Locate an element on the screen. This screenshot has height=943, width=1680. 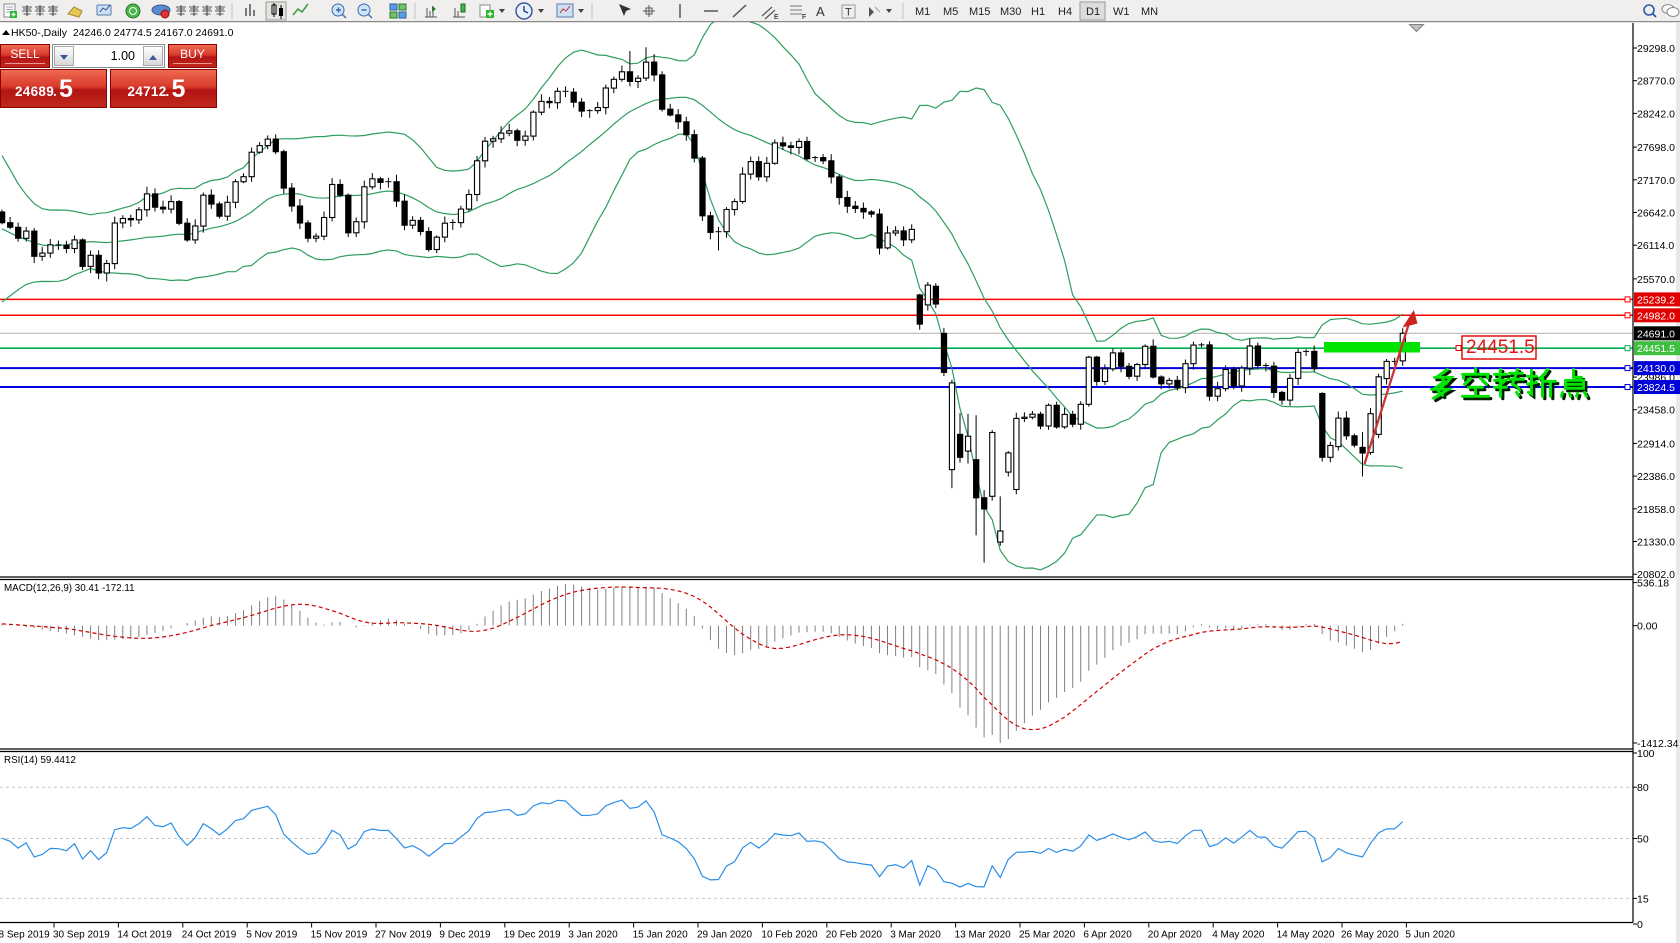
svg-text: 22914.0 is located at coordinates (1656, 444).